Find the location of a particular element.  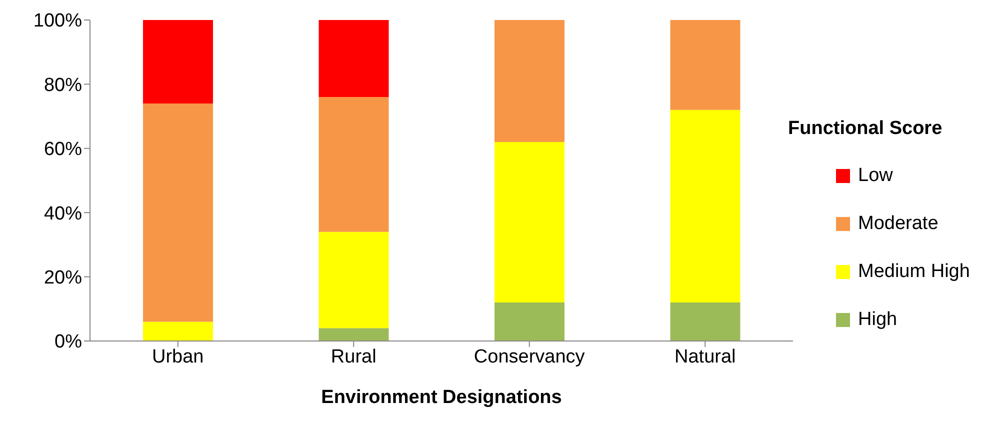

y-tick-label: 40% is located at coordinates (63, 213).